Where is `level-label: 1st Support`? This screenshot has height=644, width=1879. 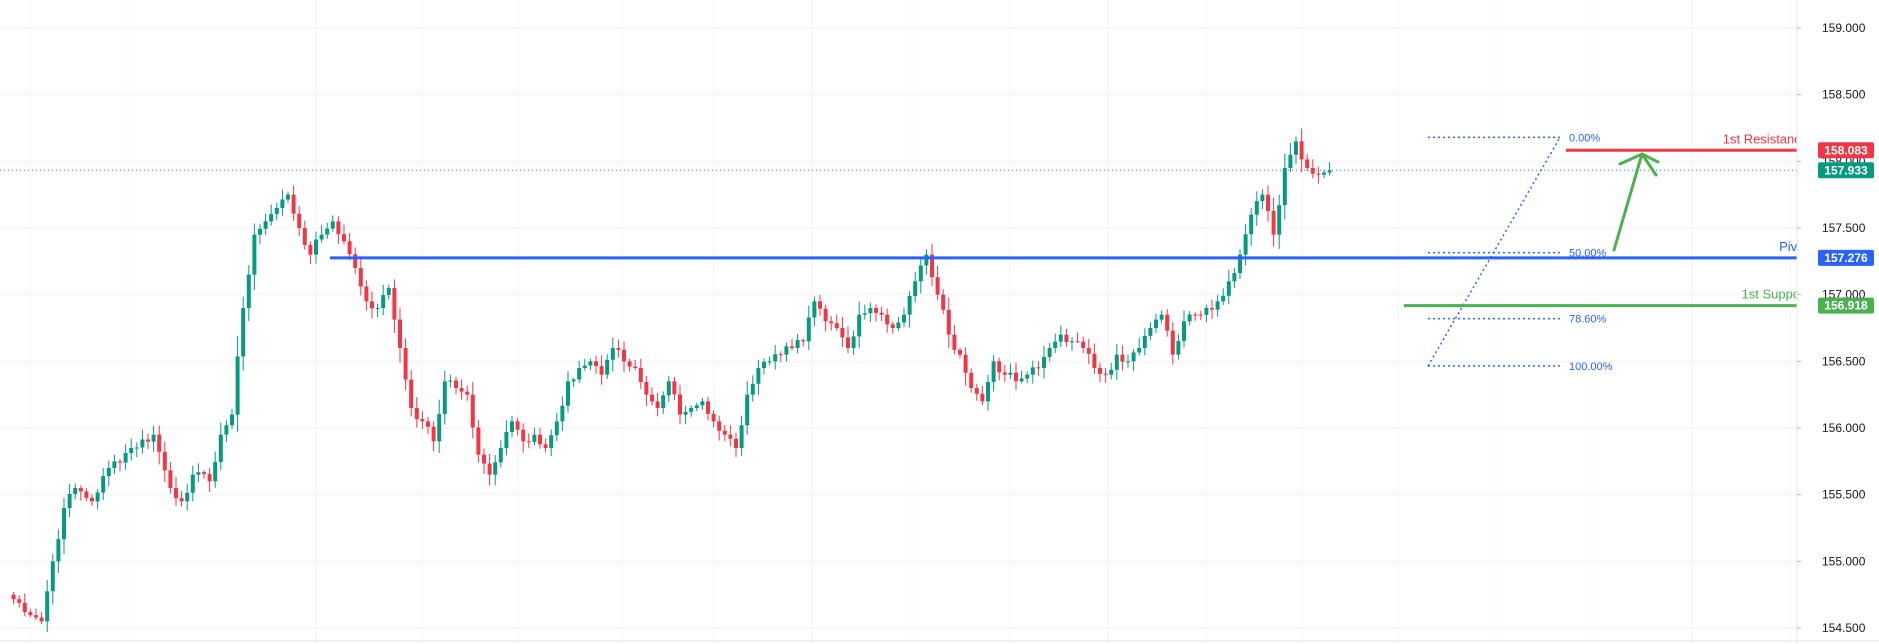
level-label: 1st Support is located at coordinates (1775, 294).